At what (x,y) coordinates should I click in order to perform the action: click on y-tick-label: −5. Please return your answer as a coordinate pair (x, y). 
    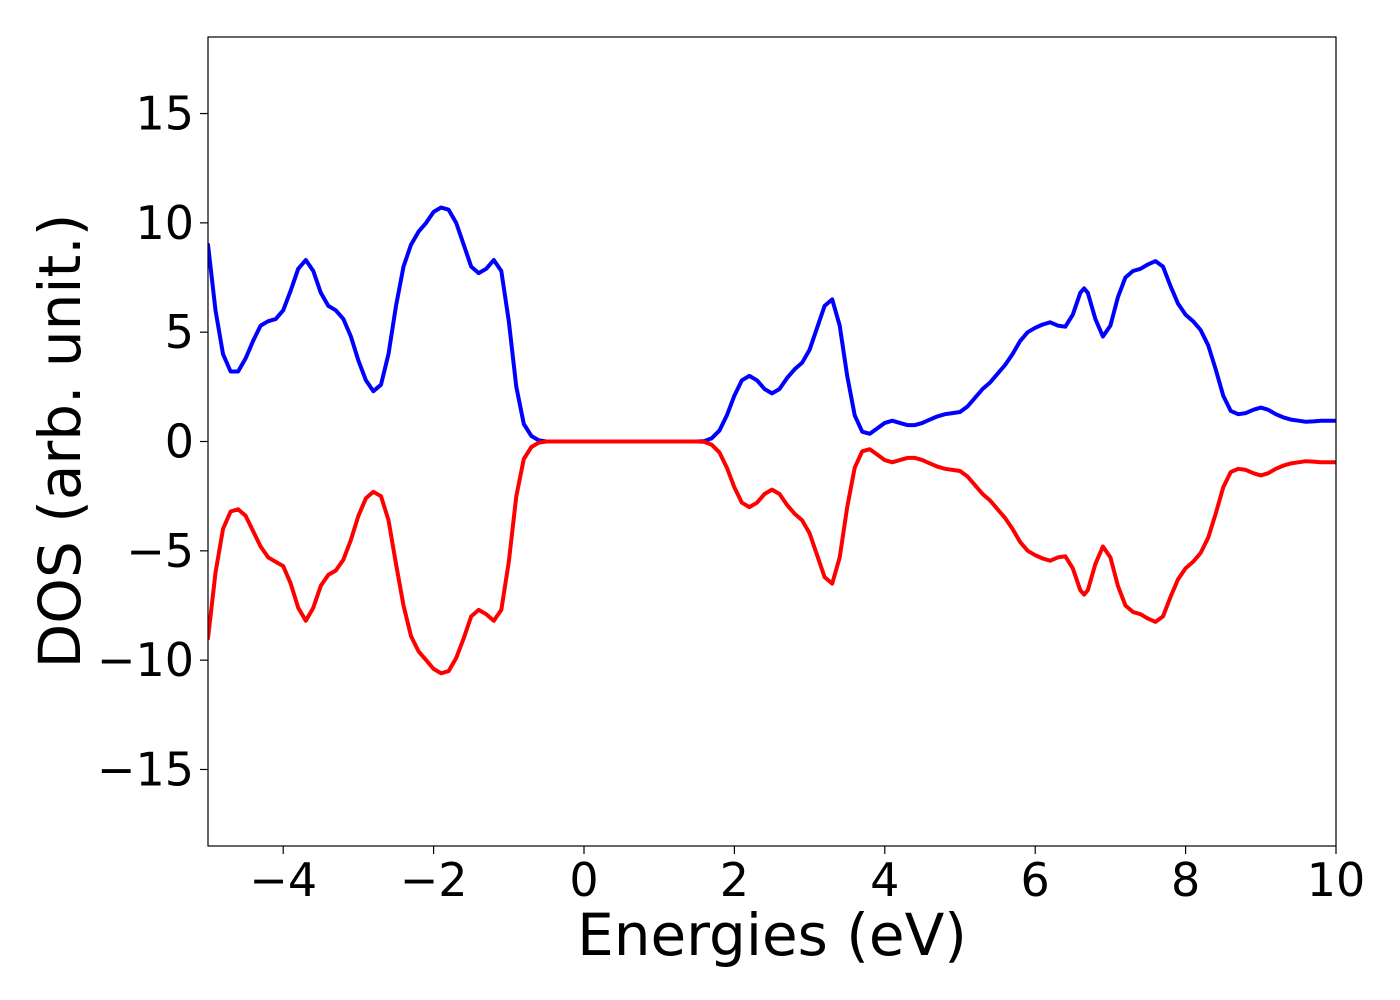
    Looking at the image, I should click on (160, 551).